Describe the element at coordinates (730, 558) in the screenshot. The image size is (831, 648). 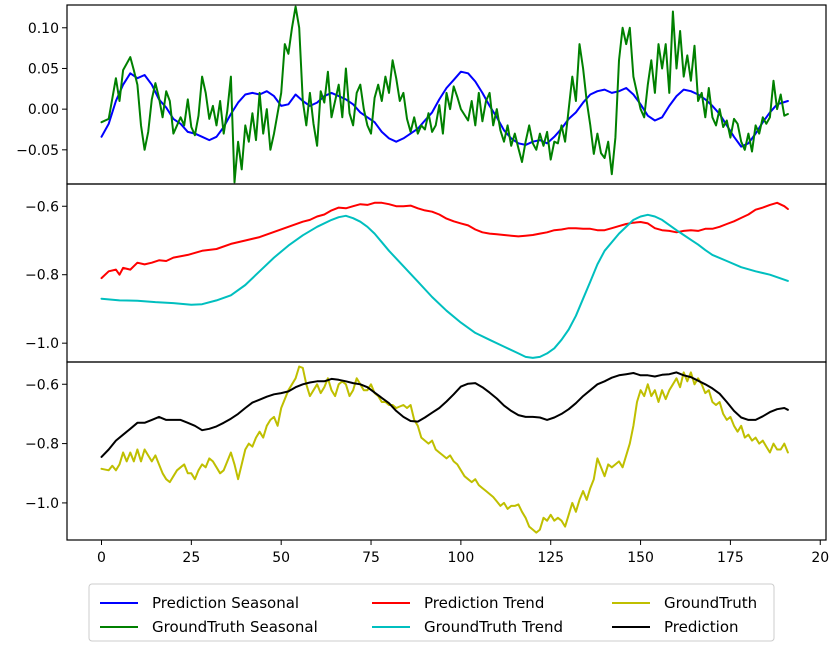
I see `x-tick-label: 175` at that location.